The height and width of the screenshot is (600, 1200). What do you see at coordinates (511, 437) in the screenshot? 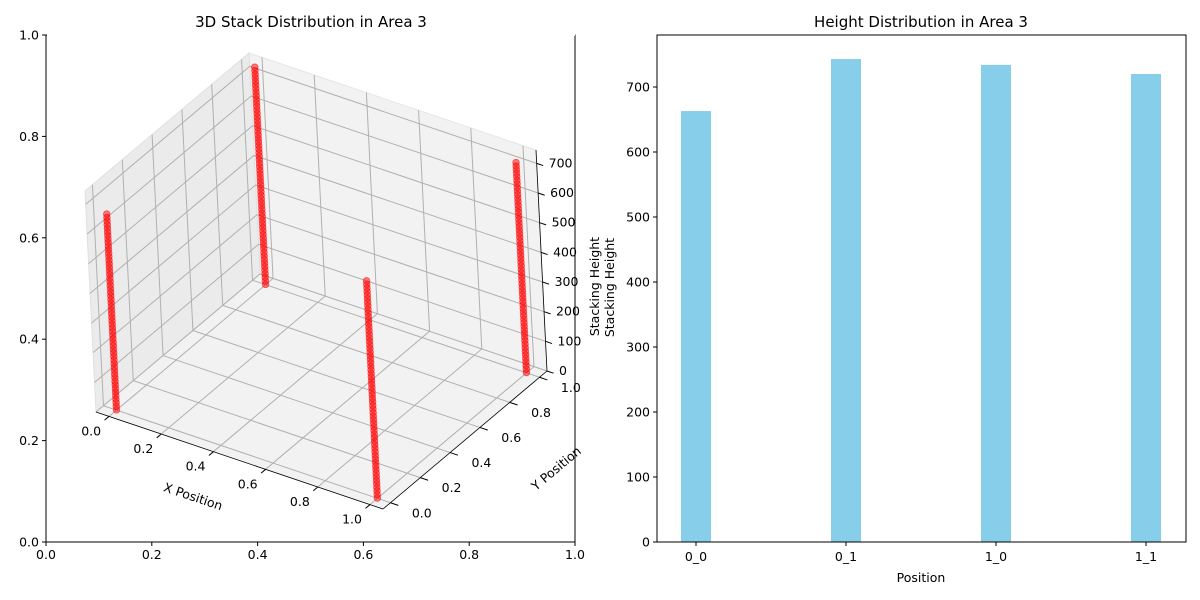
I see `y-tick-label: 0.6` at bounding box center [511, 437].